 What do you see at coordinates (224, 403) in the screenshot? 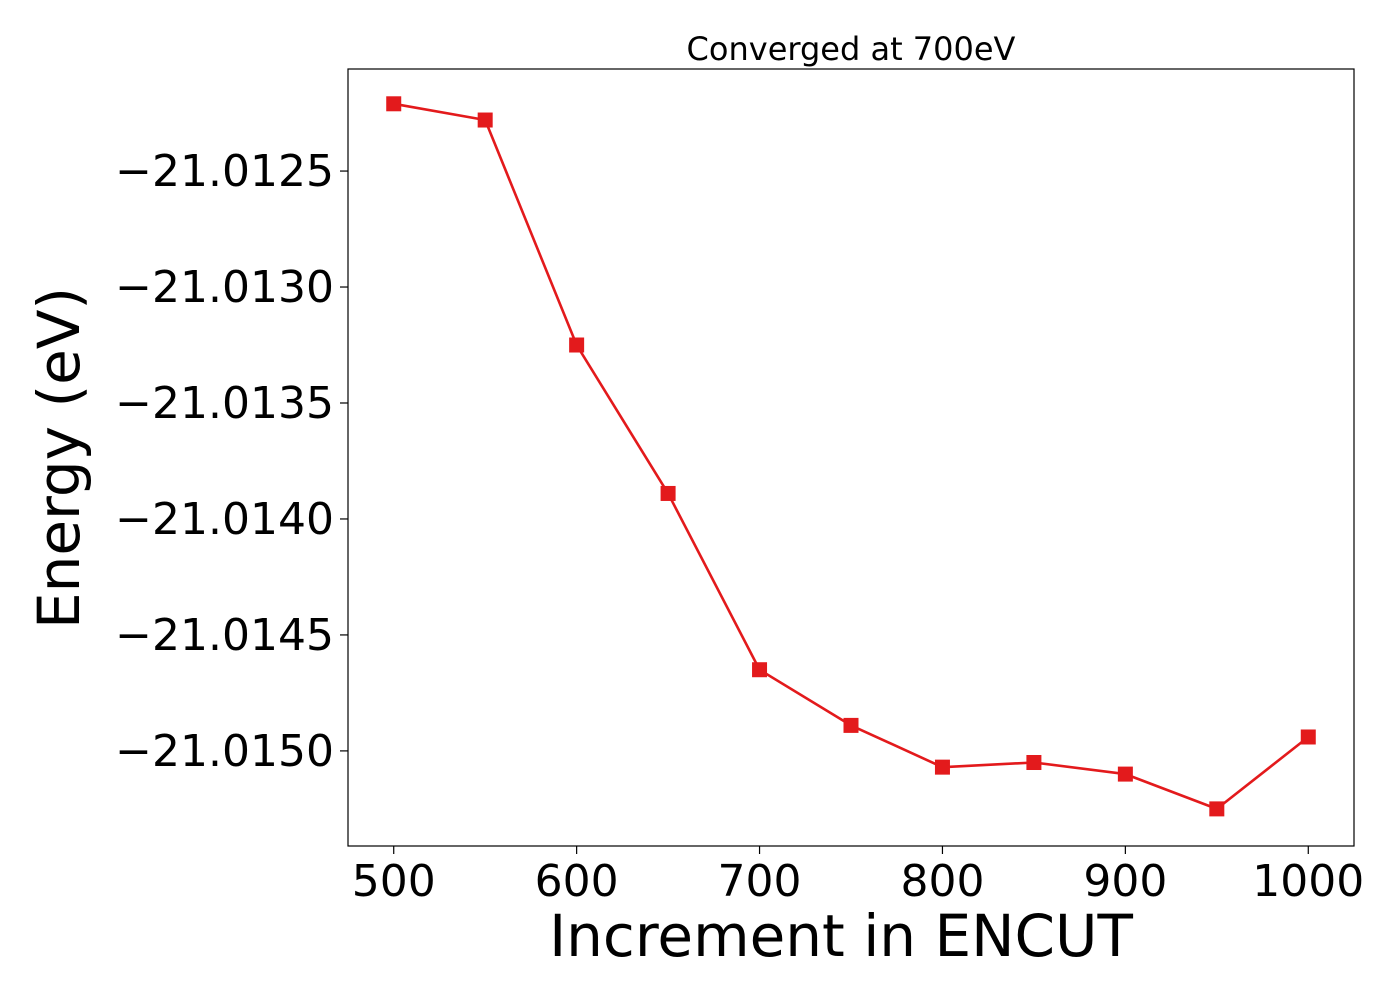
I see `y-tick-label: −21.0135` at bounding box center [224, 403].